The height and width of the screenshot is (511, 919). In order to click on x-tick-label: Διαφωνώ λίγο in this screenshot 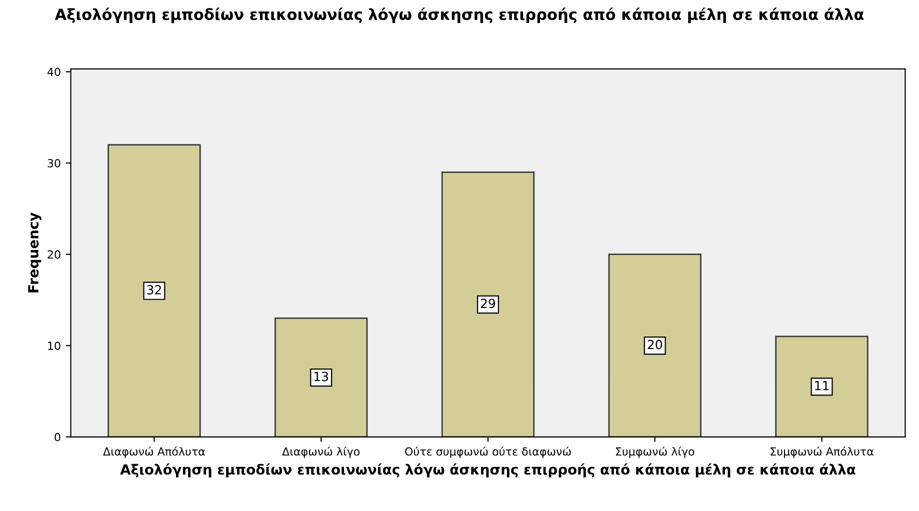, I will do `click(321, 452)`.